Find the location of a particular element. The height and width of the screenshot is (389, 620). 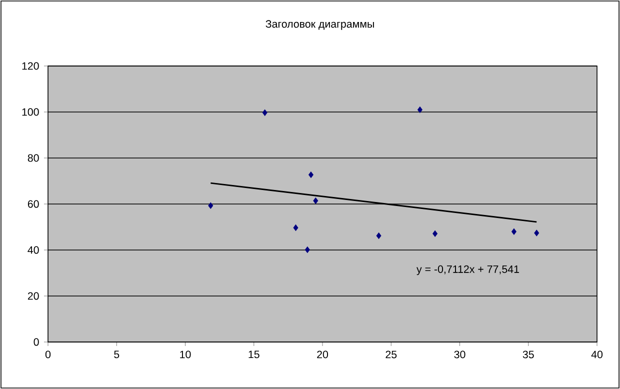

chart-title: Заголовок диаграммы is located at coordinates (320, 25).